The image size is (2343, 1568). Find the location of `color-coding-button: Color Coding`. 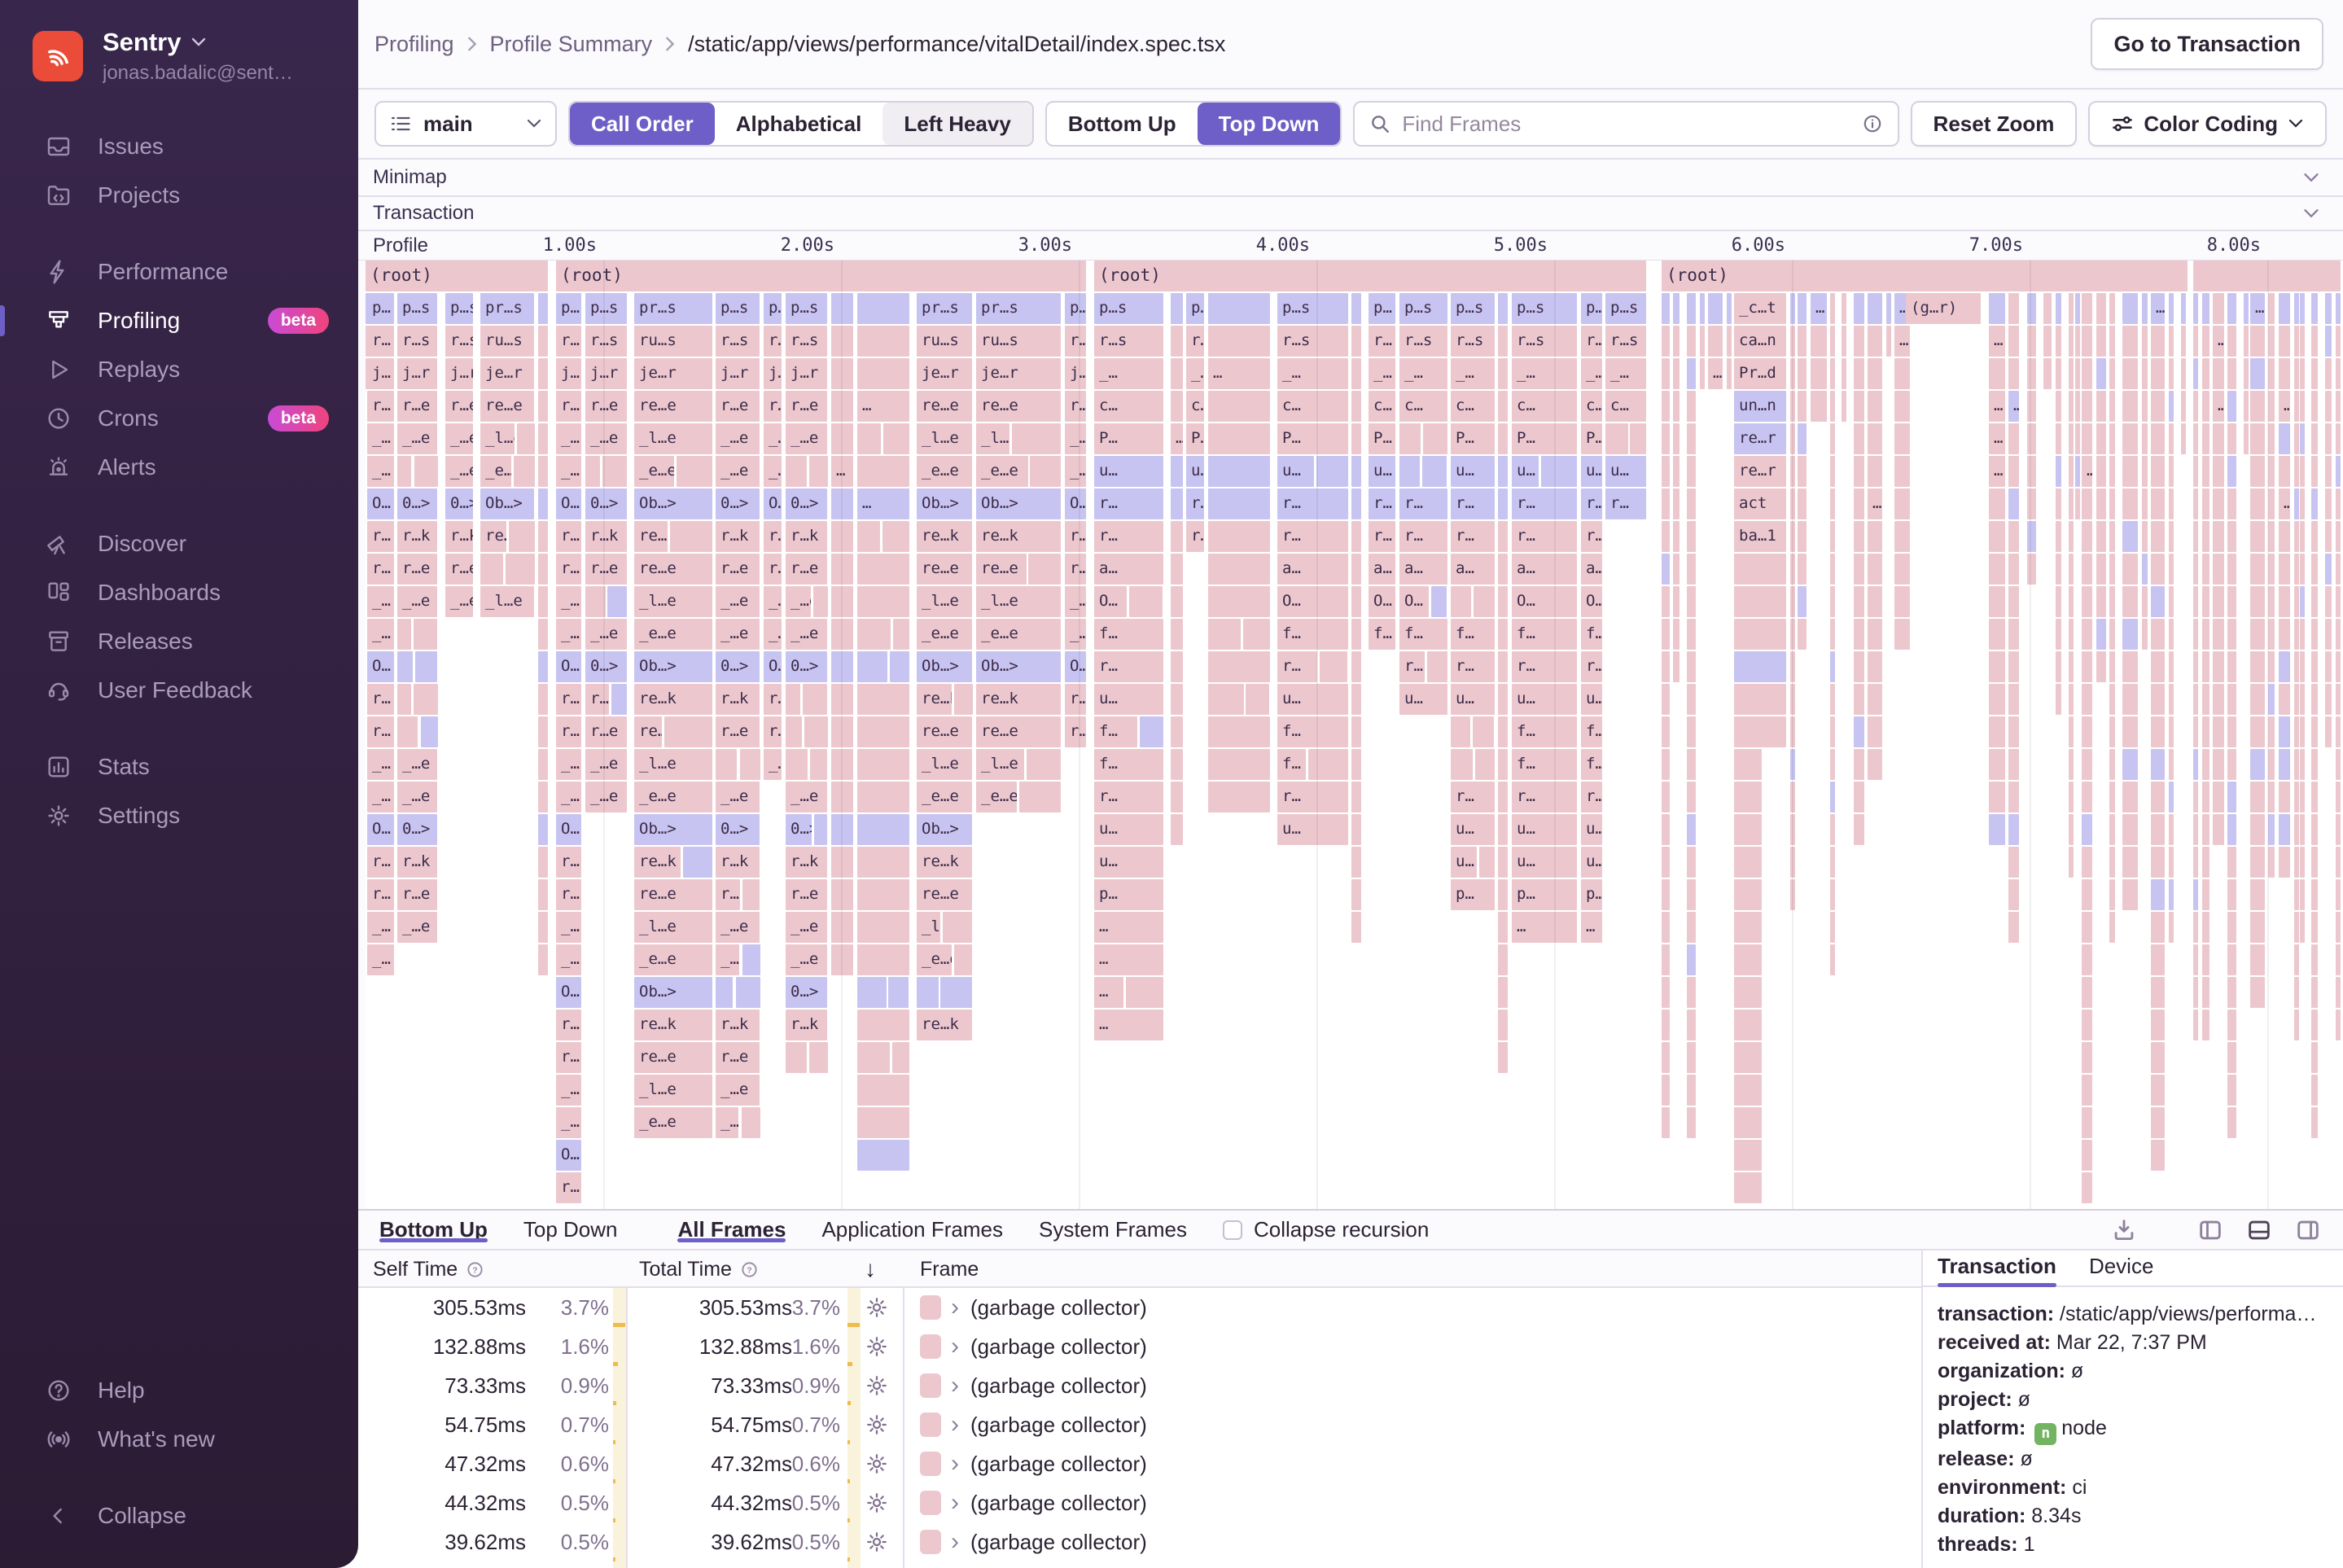

color-coding-button: Color Coding is located at coordinates (2208, 124).